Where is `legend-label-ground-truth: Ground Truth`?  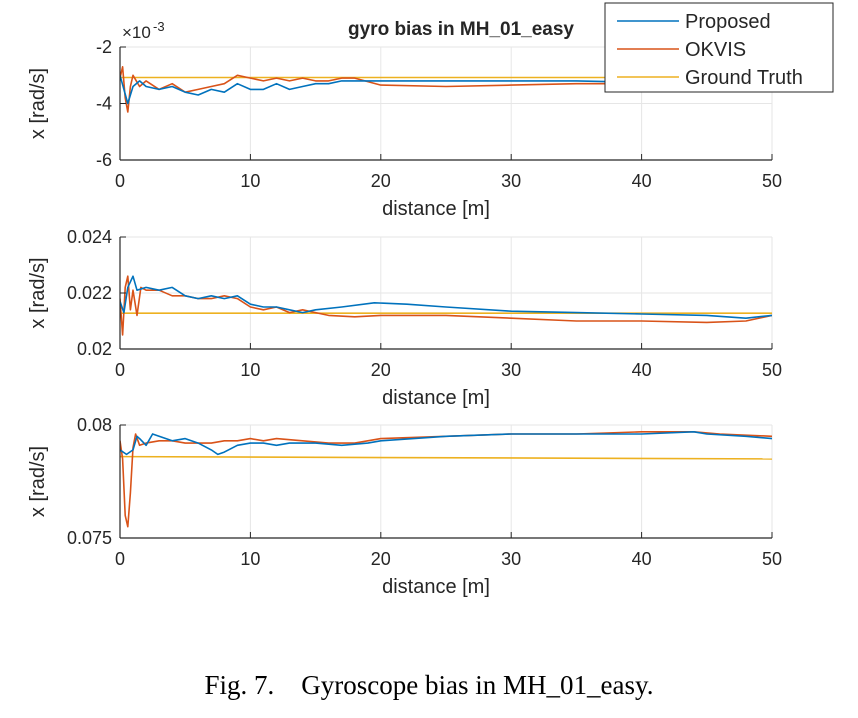 legend-label-ground-truth: Ground Truth is located at coordinates (744, 78).